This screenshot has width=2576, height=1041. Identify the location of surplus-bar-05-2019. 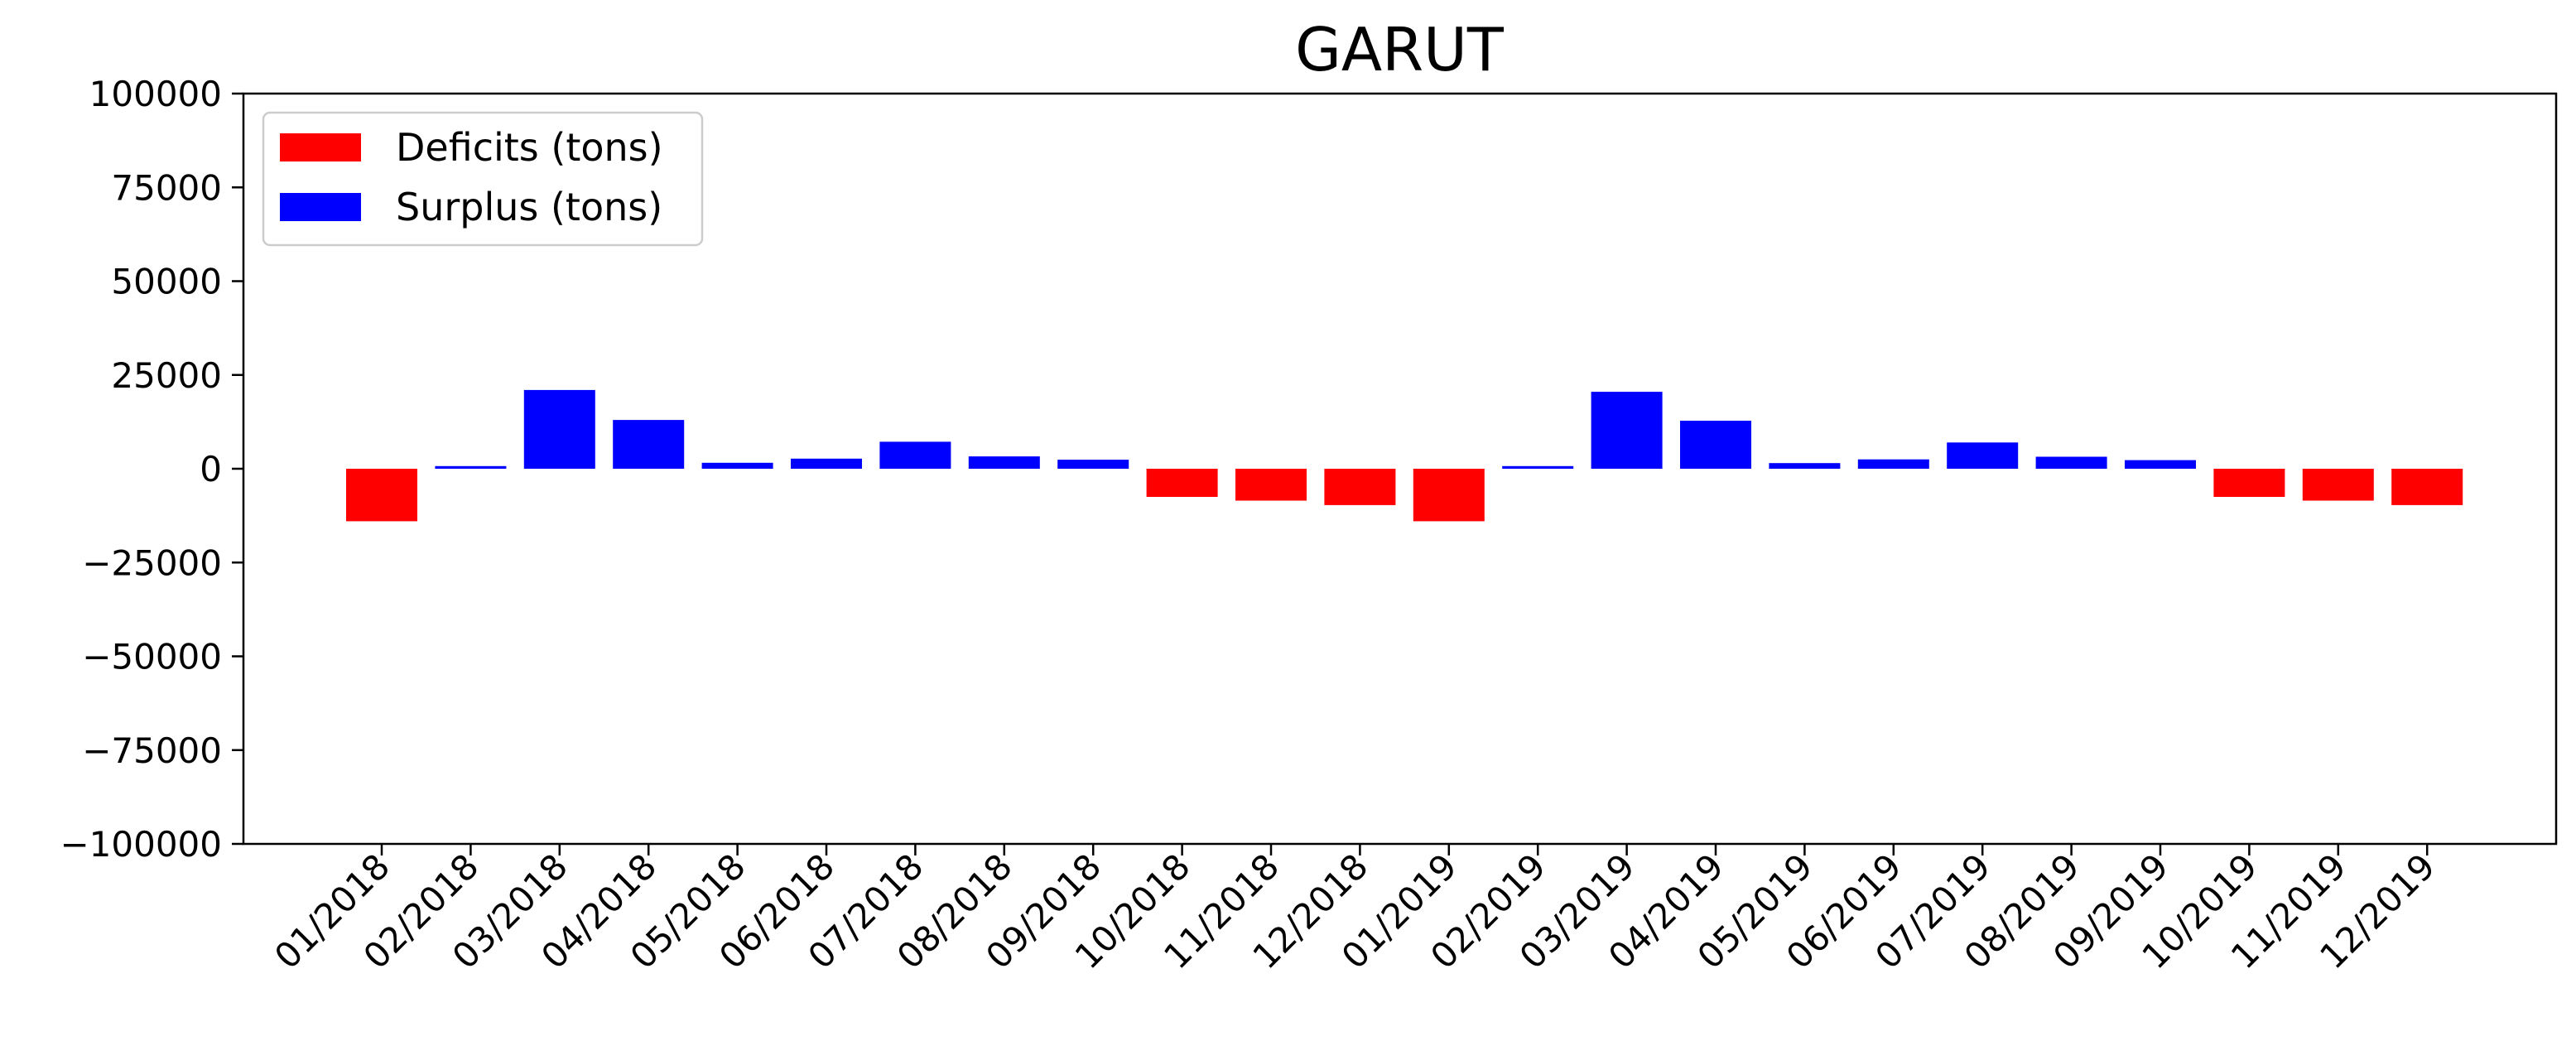
(1805, 466).